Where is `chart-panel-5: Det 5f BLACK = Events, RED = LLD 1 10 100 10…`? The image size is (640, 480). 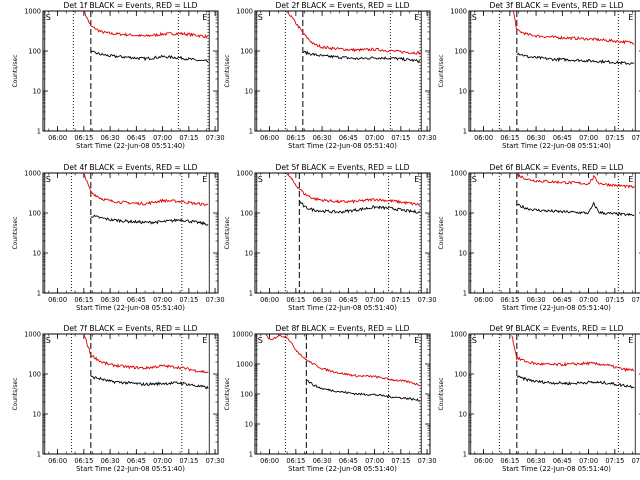 chart-panel-5: Det 5f BLACK = Events, RED = LLD 1 10 100 10… is located at coordinates (330, 237).